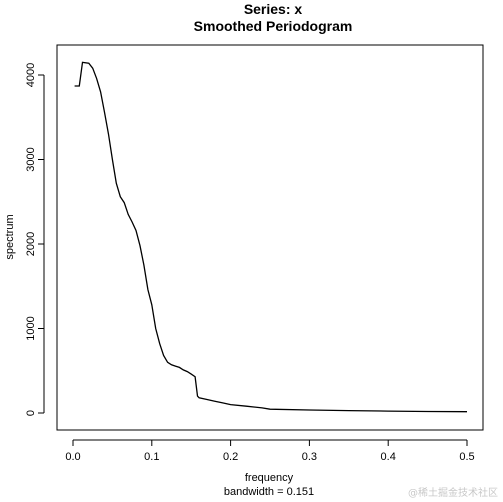 The width and height of the screenshot is (503, 502). What do you see at coordinates (10, 236) in the screenshot?
I see `y-axis-label: spectrum` at bounding box center [10, 236].